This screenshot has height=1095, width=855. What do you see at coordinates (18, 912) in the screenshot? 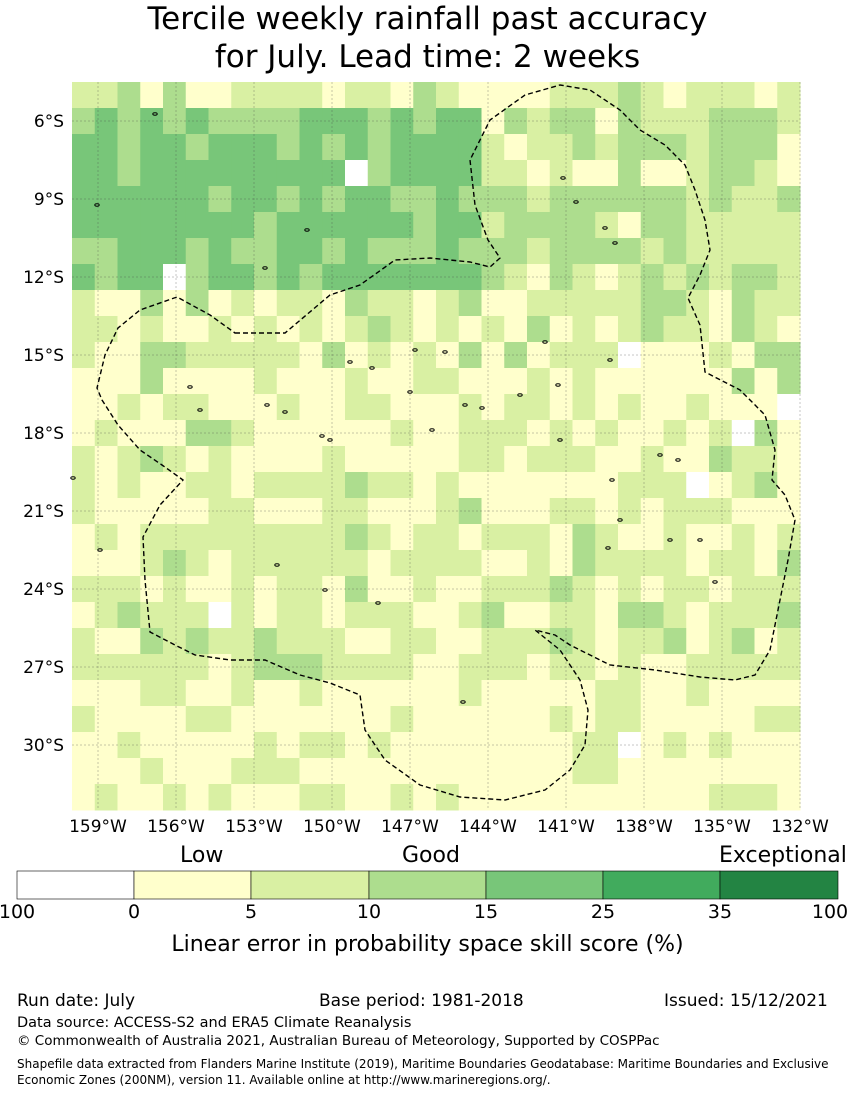
I see `colorbar-tick: 100` at bounding box center [18, 912].